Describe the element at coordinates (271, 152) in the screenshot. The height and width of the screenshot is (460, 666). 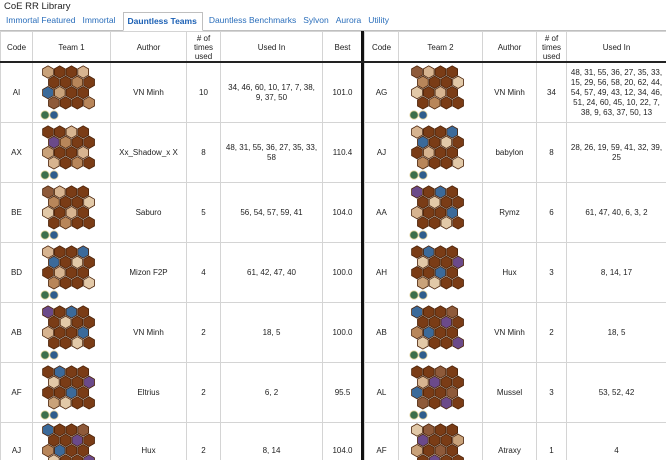
I see `cell-used-in: 48, 31, 55, 36, 27, 35, 33, 58` at that location.